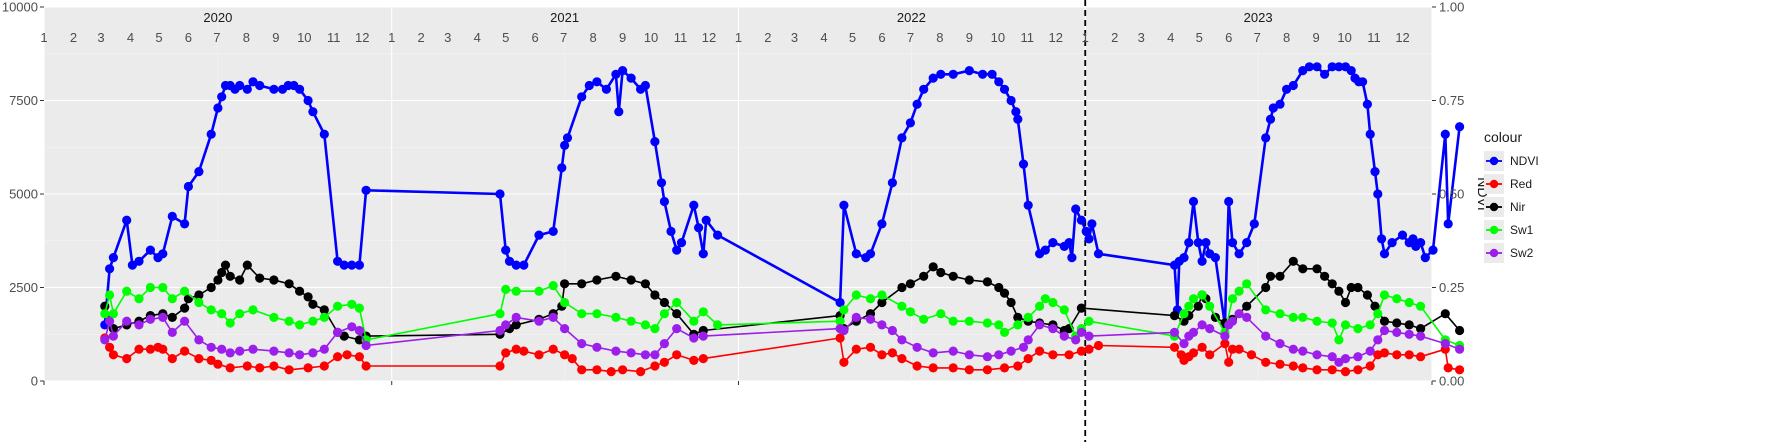 The height and width of the screenshot is (442, 1773). What do you see at coordinates (1451, 7) in the screenshot?
I see `y2-tick-label: 1.00` at bounding box center [1451, 7].